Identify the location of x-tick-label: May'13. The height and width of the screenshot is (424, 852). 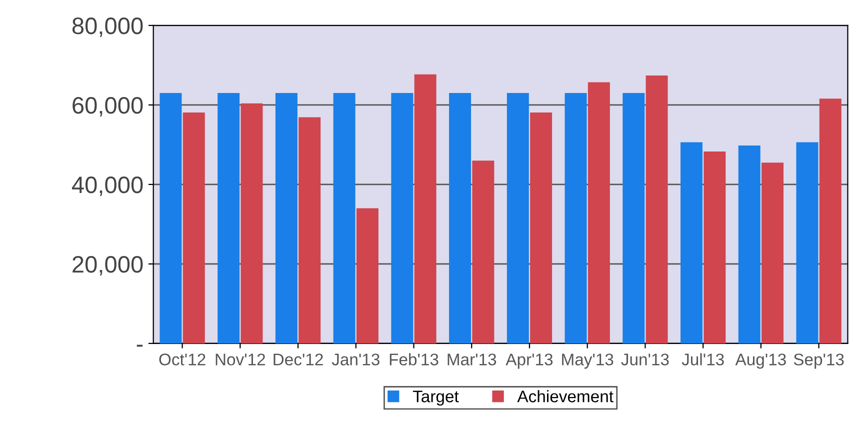
(588, 361).